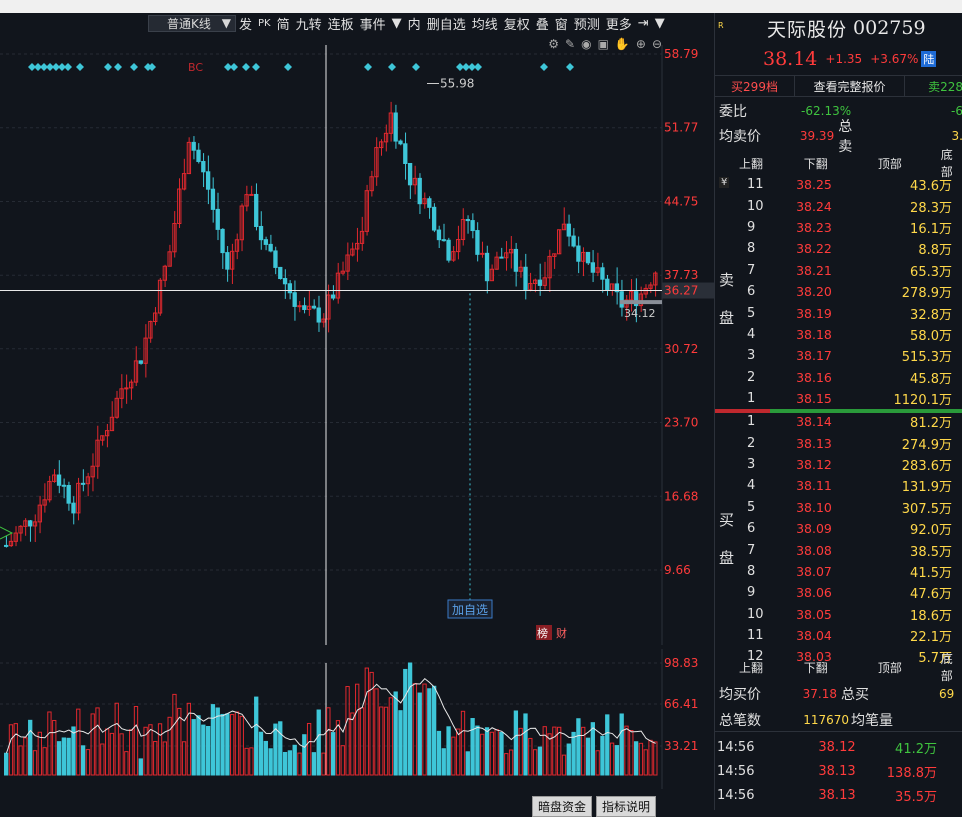 The image size is (962, 817). I want to click on orderbook-row: 6 38.09 92.0万, so click(838, 528).